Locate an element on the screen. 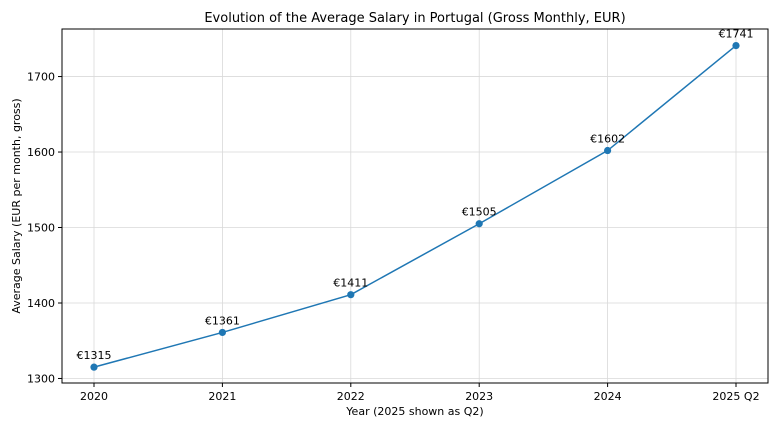  y-tick-label: 1500 is located at coordinates (41, 228).